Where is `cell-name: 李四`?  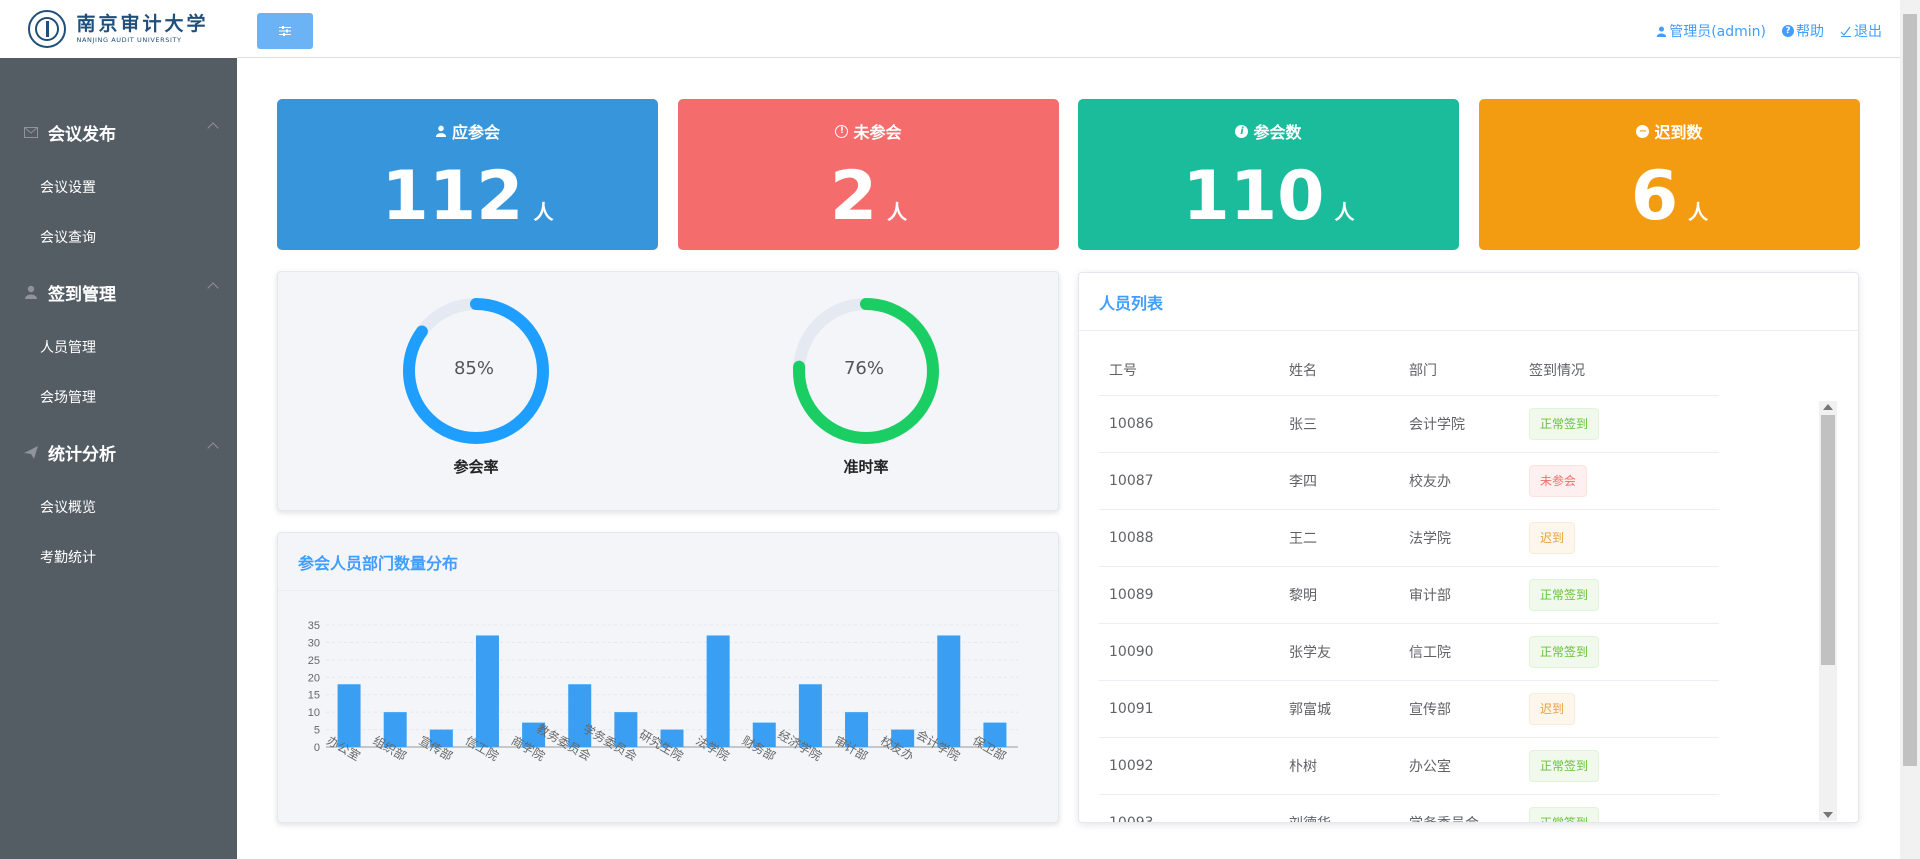
cell-name: 李四 is located at coordinates (1339, 481).